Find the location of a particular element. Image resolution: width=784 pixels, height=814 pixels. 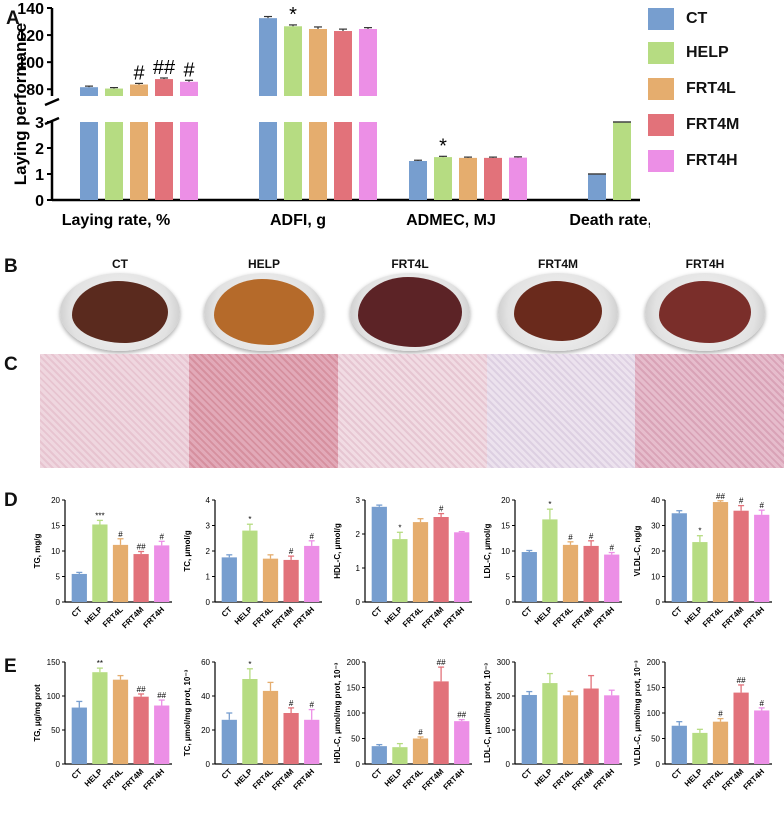

bar-a-0-ct is located at coordinates (89, 161).